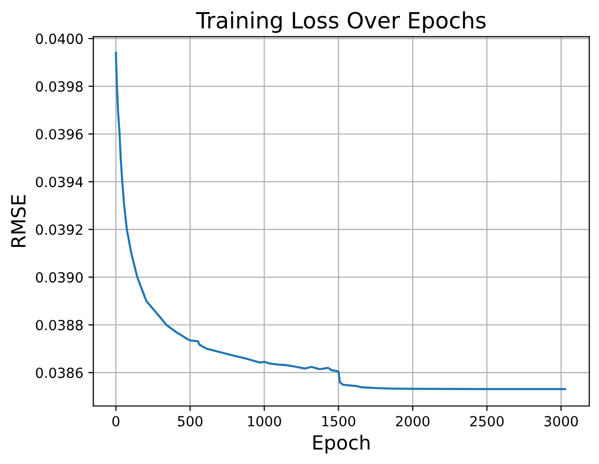 The image size is (599, 464). Describe the element at coordinates (59, 86) in the screenshot. I see `y-tick-label: 0.0398` at that location.